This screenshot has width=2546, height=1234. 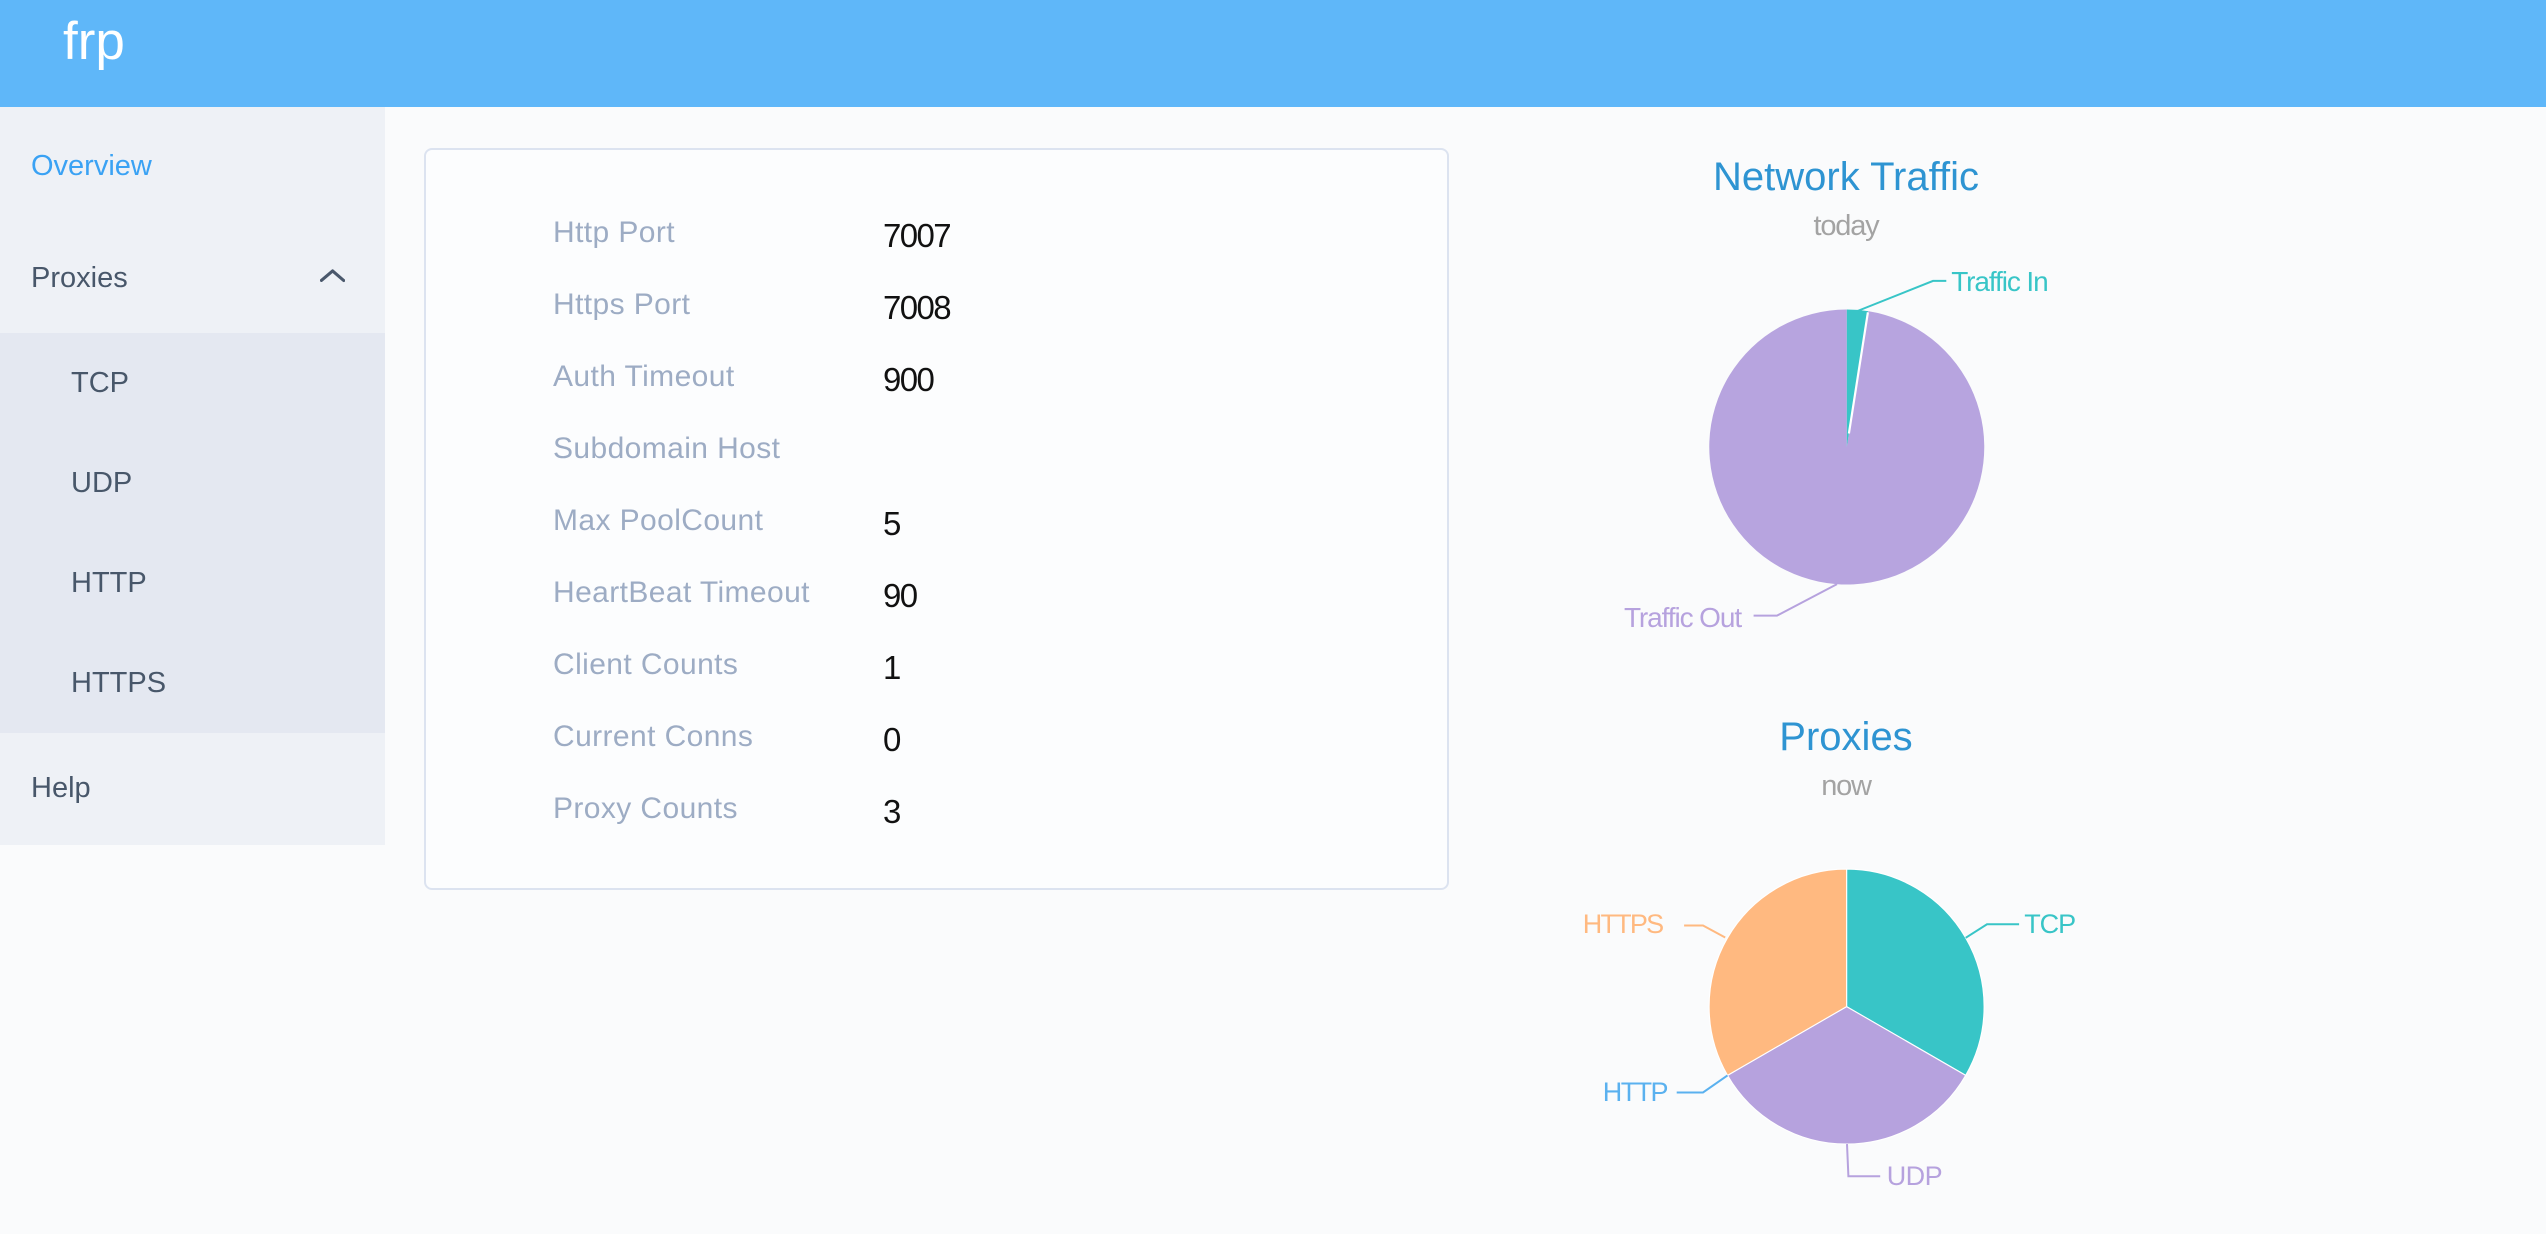 What do you see at coordinates (1915, 1176) in the screenshot?
I see `svg-text: UDP` at bounding box center [1915, 1176].